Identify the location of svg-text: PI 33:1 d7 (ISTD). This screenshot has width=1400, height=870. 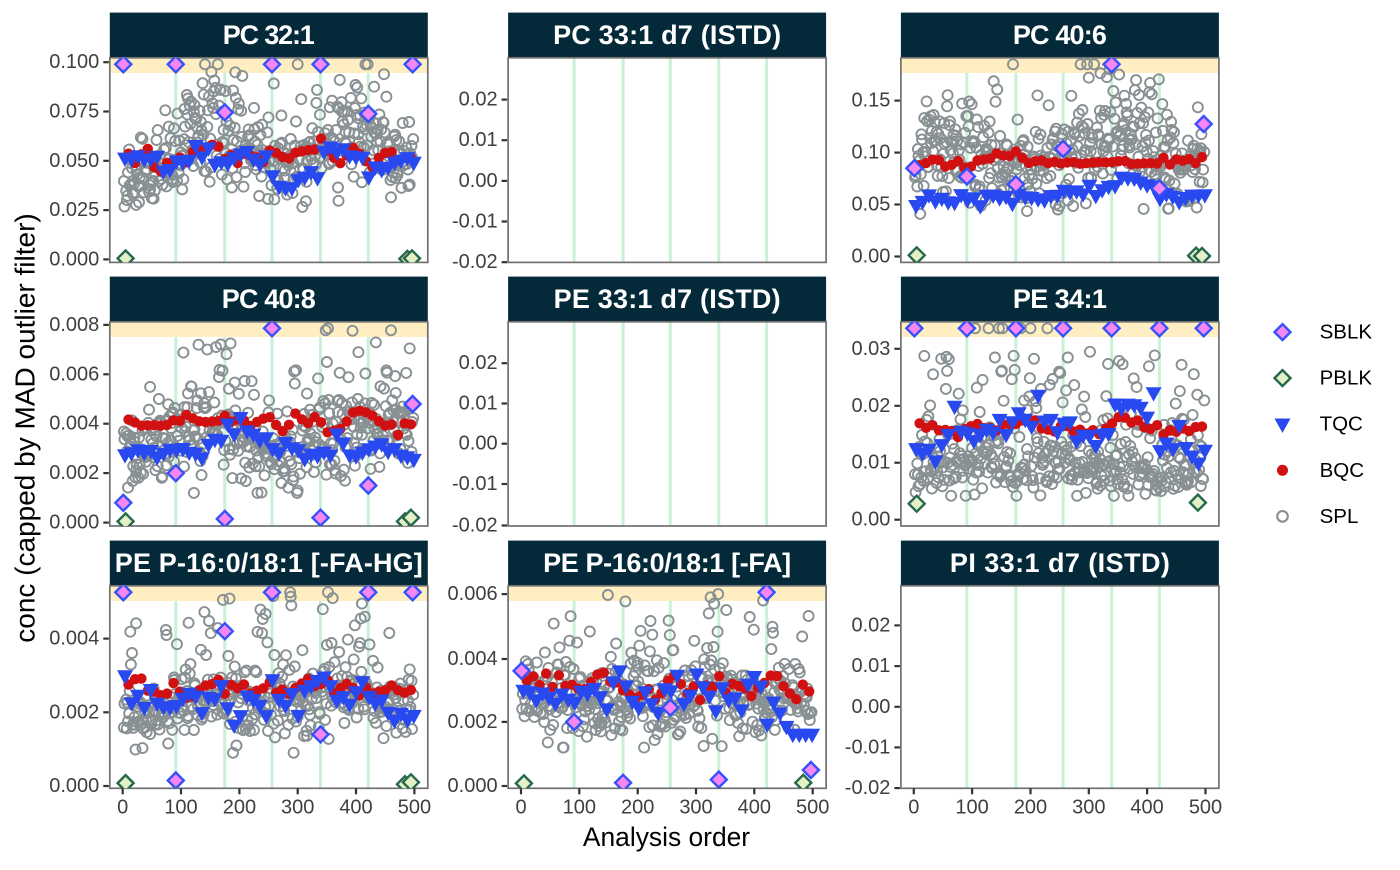
(1060, 563).